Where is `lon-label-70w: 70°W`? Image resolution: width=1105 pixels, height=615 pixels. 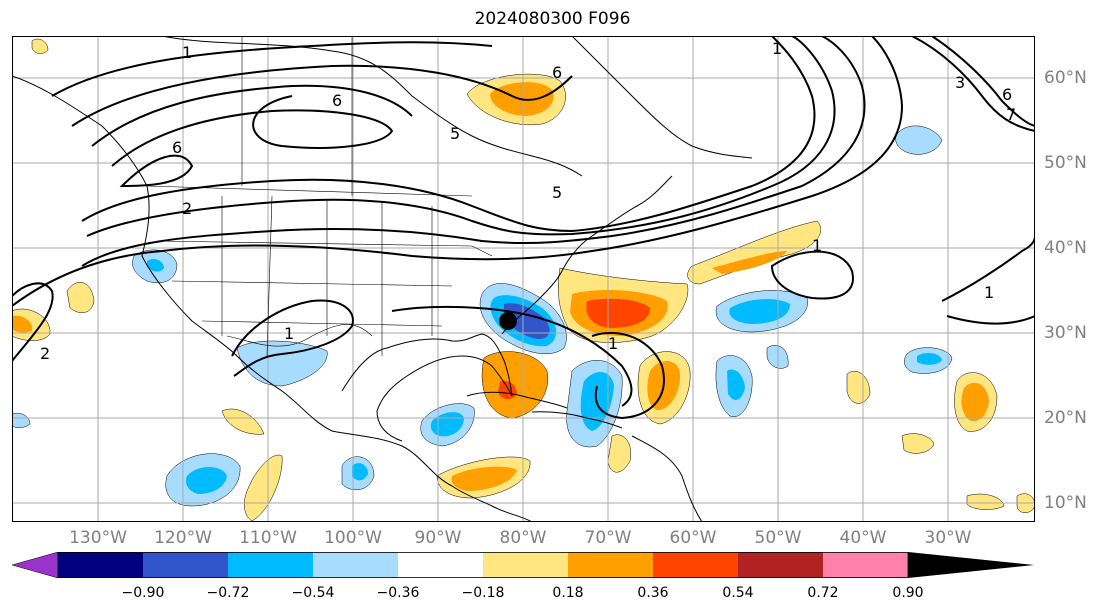
lon-label-70w: 70°W is located at coordinates (608, 538).